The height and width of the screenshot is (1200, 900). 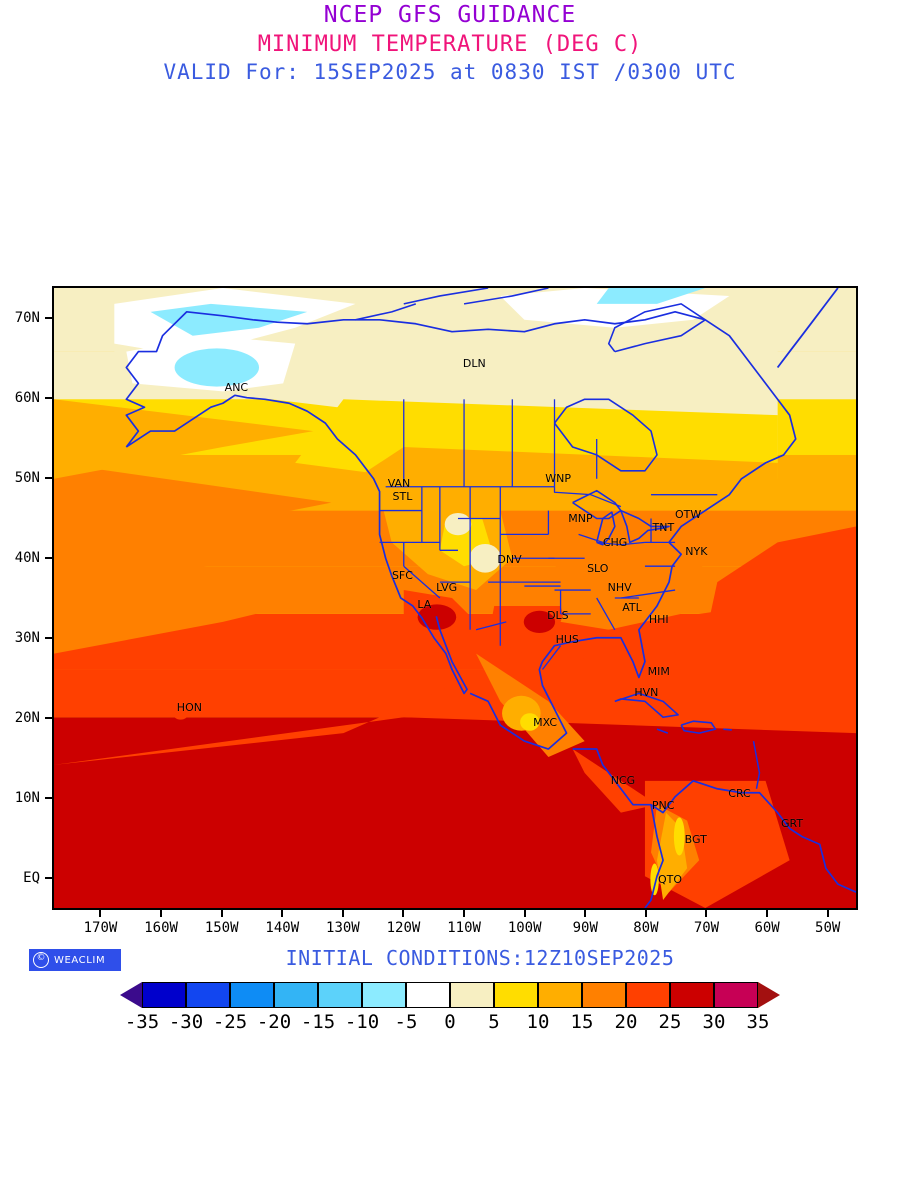 What do you see at coordinates (236, 388) in the screenshot?
I see `city-label-anc: ANC` at bounding box center [236, 388].